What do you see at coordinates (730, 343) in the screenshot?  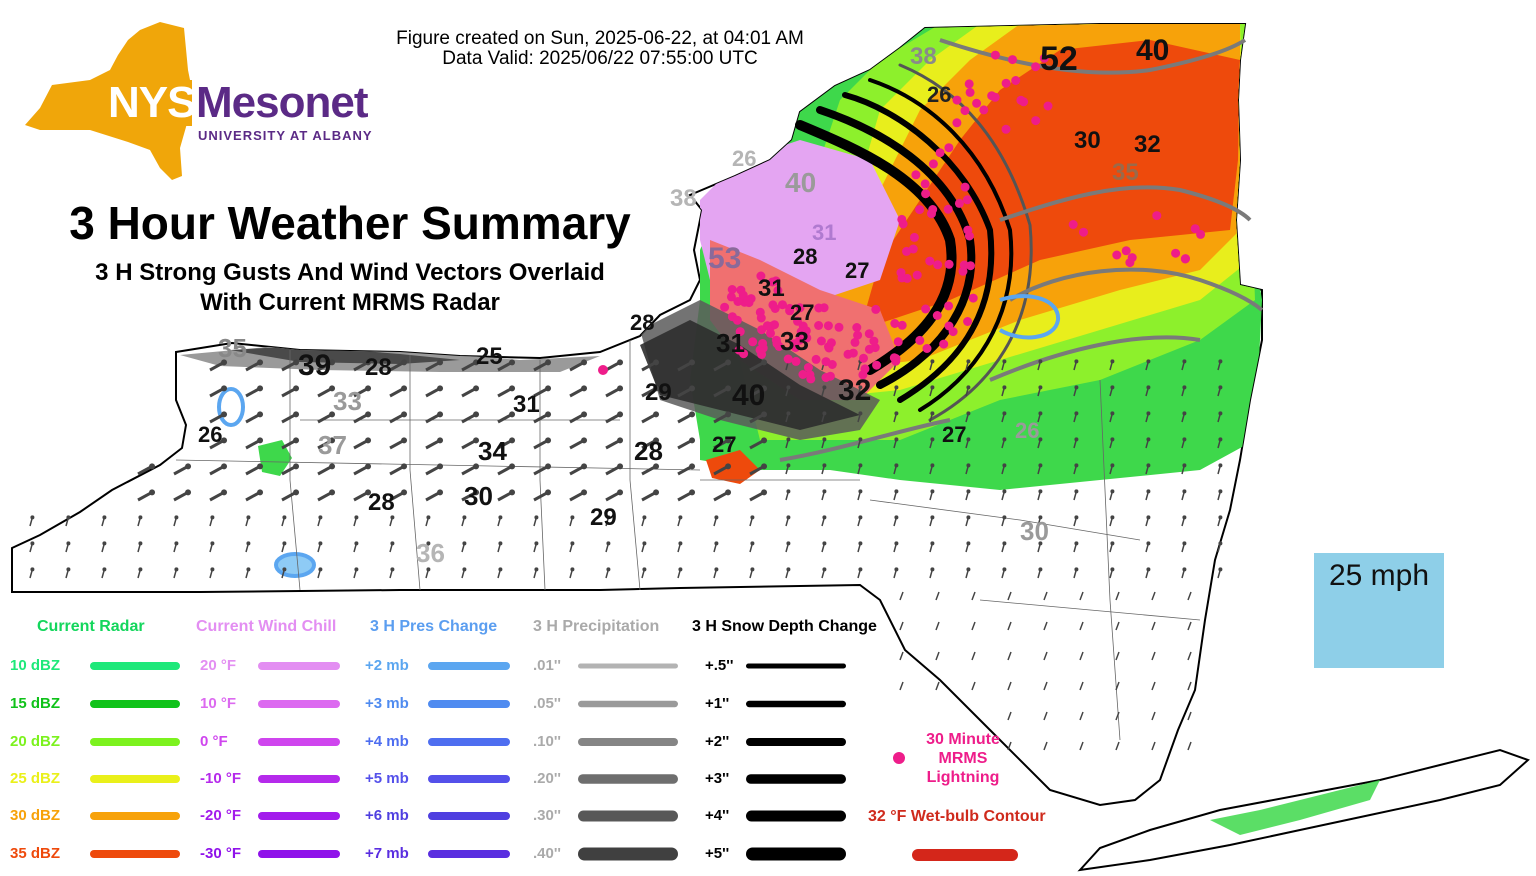 I see `gust-label: 31` at bounding box center [730, 343].